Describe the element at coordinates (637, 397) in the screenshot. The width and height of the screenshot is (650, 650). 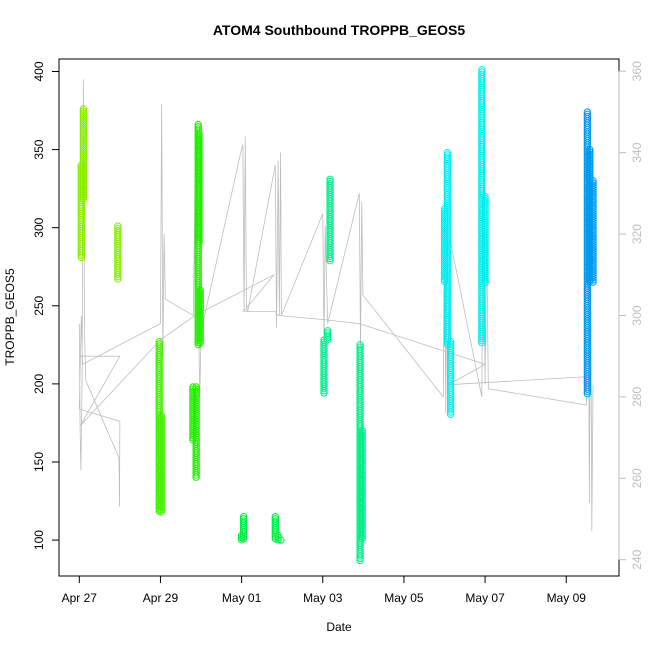
I see `y2-tick-label: 280` at that location.